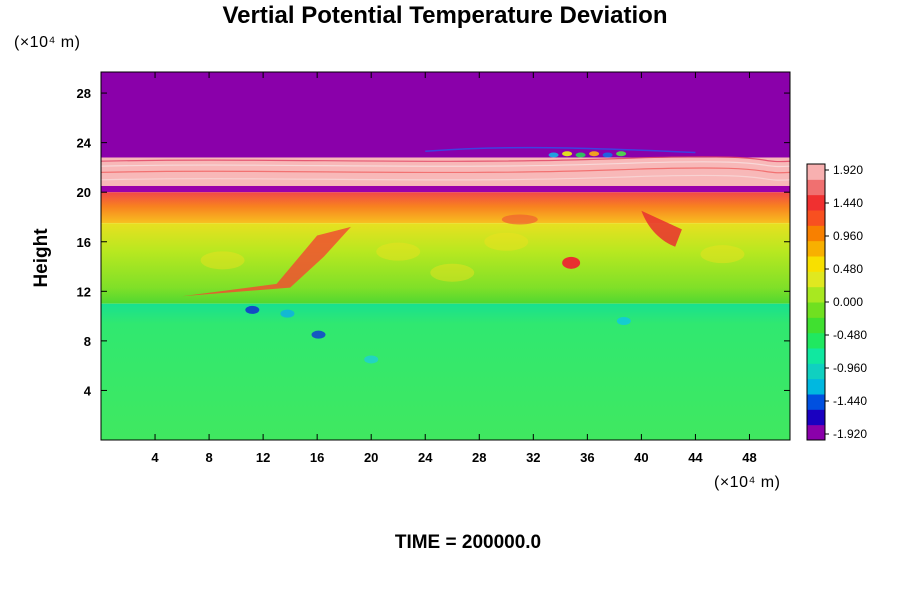 The height and width of the screenshot is (600, 900). Describe the element at coordinates (84, 143) in the screenshot. I see `y-tick-label: 24` at that location.